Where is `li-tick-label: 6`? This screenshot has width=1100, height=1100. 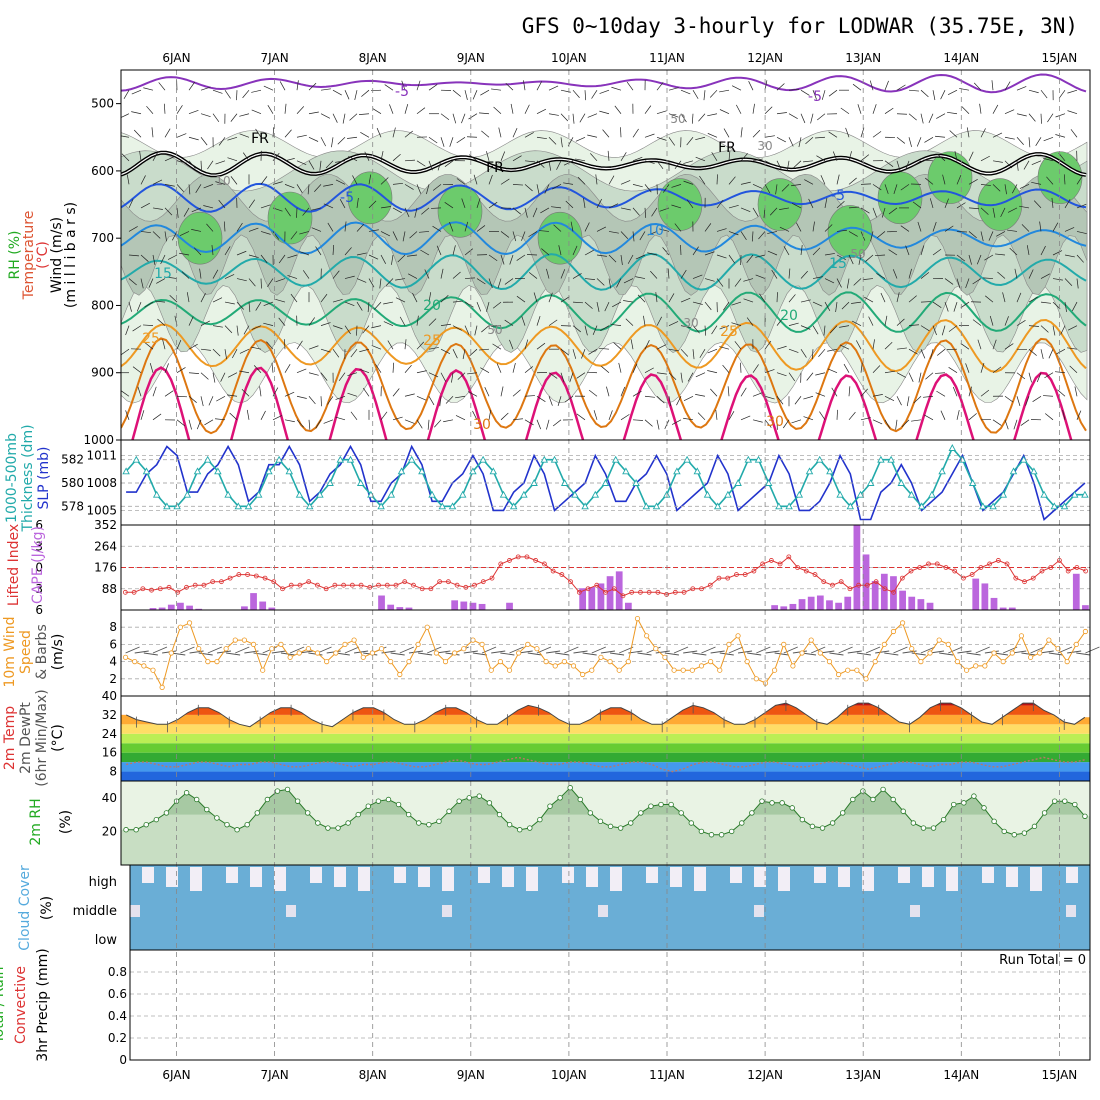
li-tick-label: 6 is located at coordinates (39, 610).